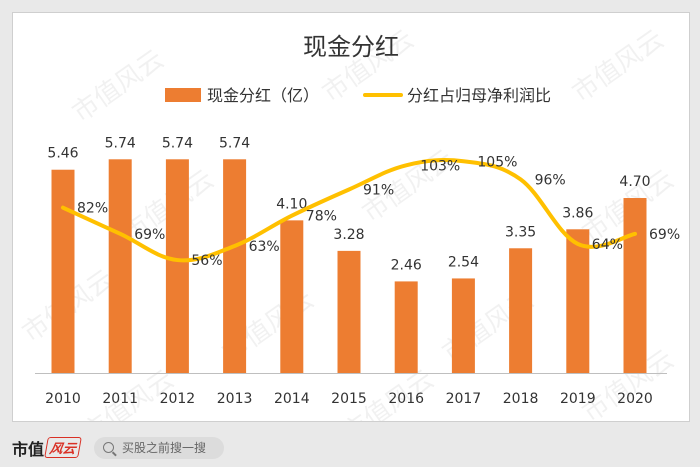 Image resolution: width=700 pixels, height=467 pixels. I want to click on x-tick-label: 2012, so click(178, 399).